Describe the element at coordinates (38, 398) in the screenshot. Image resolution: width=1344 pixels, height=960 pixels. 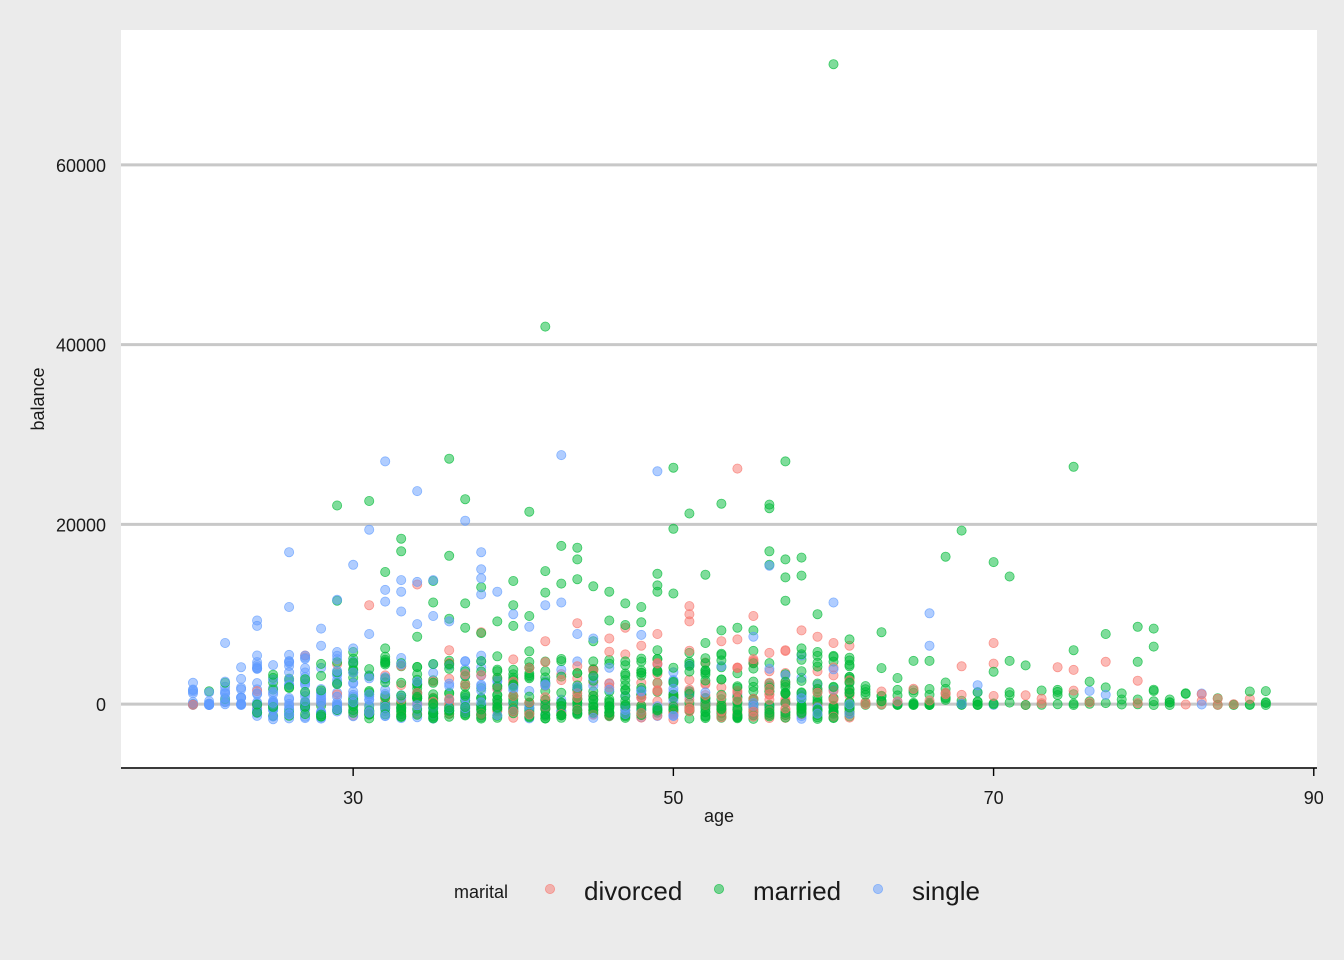
I see `y-axis-title: balance` at that location.